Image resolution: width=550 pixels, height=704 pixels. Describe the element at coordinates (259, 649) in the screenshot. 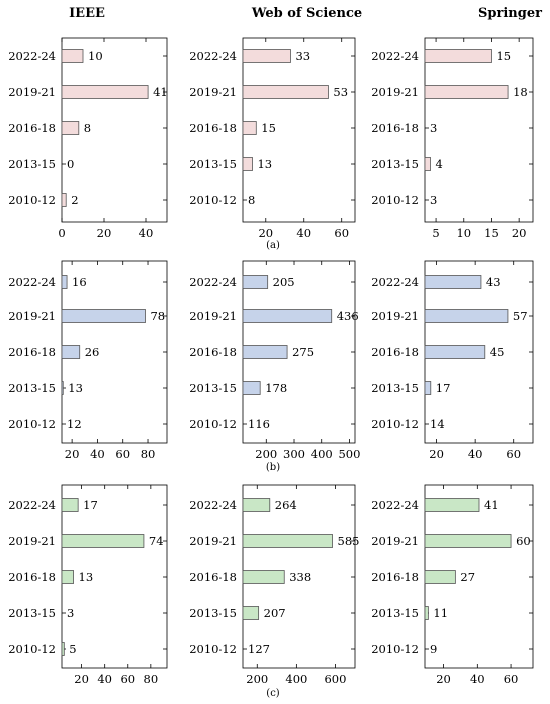

I see `value-label: 127` at that location.